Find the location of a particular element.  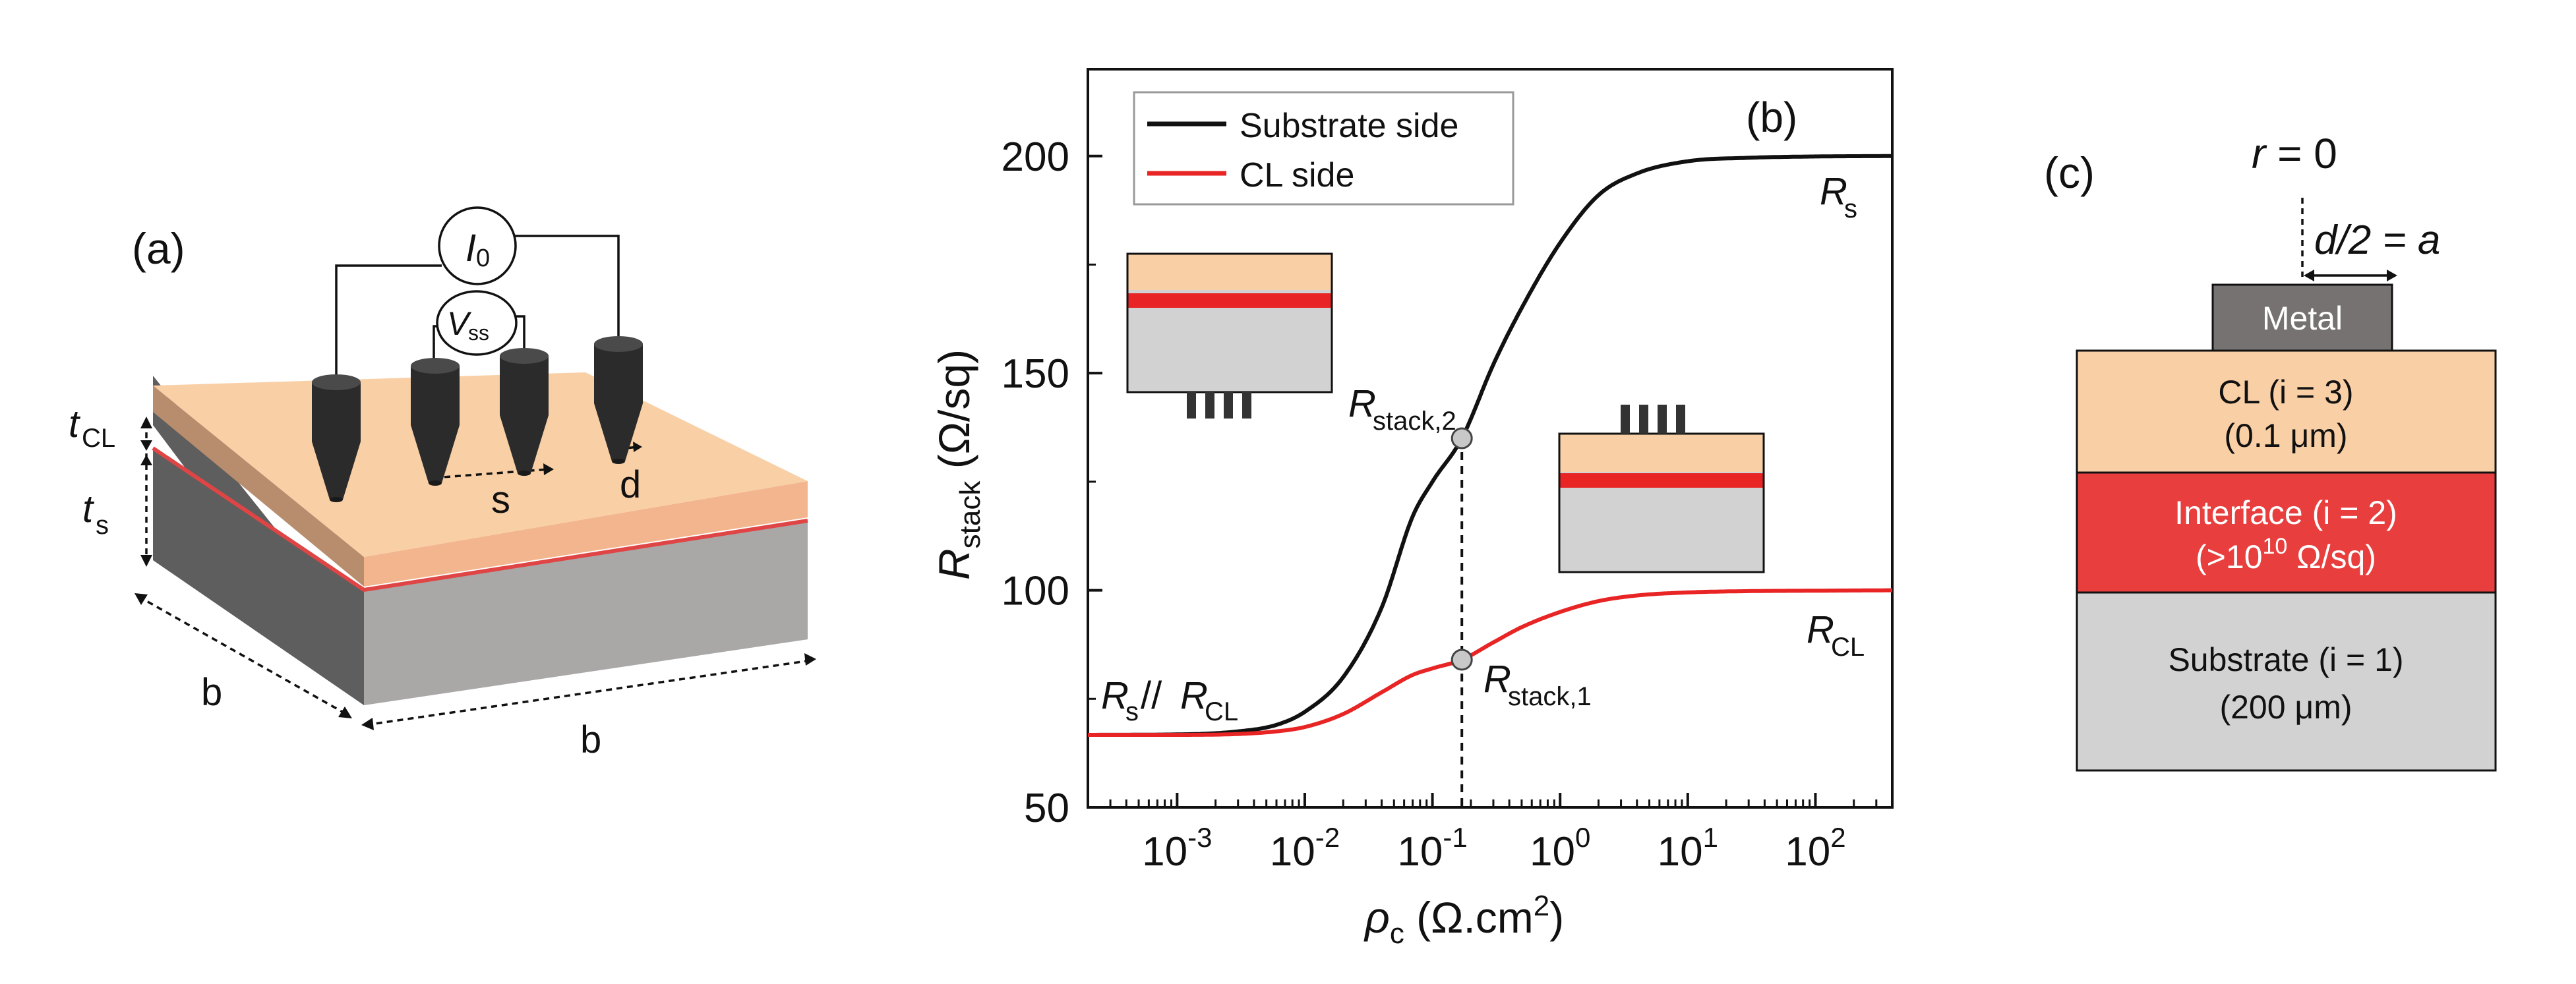

wiring is located at coordinates (477, 308).